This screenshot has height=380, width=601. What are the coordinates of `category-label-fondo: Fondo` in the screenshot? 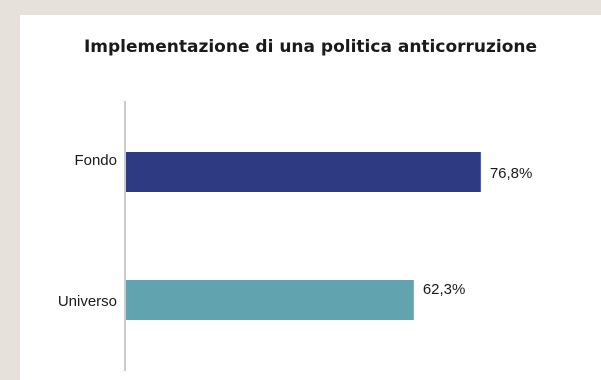 It's located at (95, 160).